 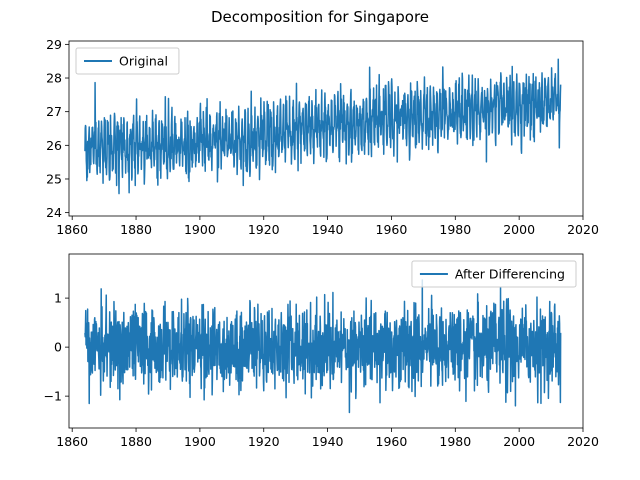 I want to click on y-tick-label: 1, so click(x=58, y=298).